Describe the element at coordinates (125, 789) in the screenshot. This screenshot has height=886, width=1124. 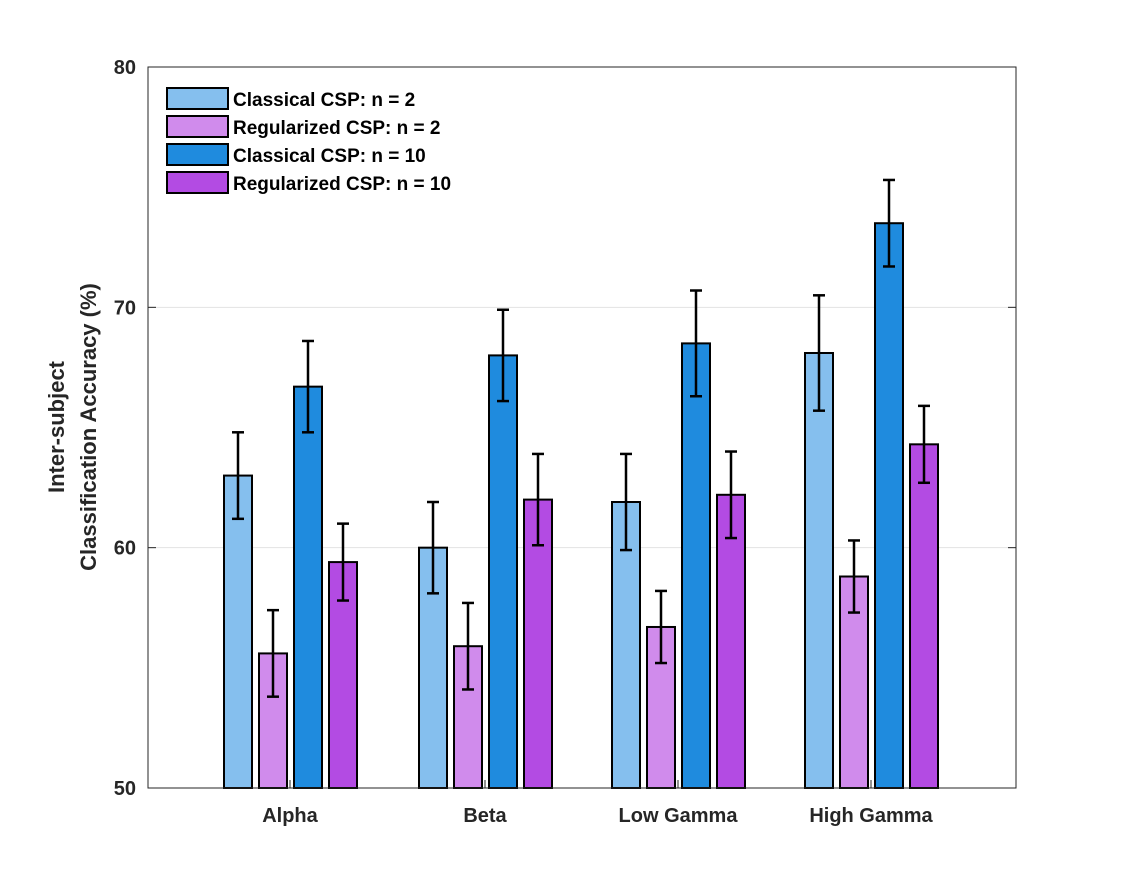
I see `y-tick-label-50: 50` at that location.